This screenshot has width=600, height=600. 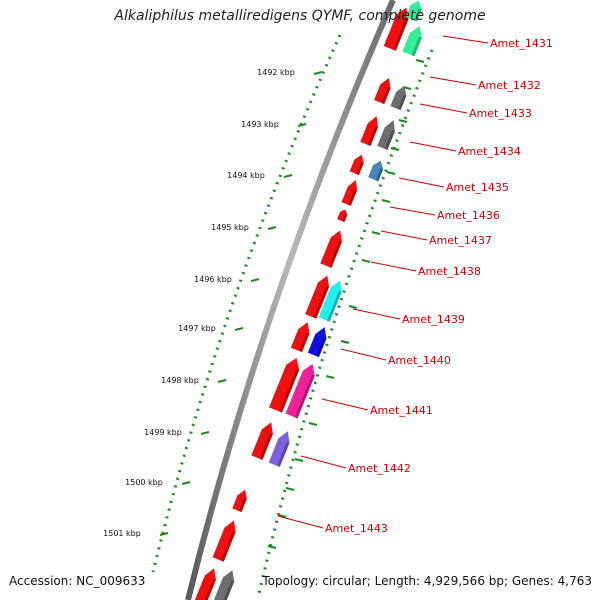 What do you see at coordinates (477, 187) in the screenshot?
I see `gene-label: Amet_1435` at bounding box center [477, 187].